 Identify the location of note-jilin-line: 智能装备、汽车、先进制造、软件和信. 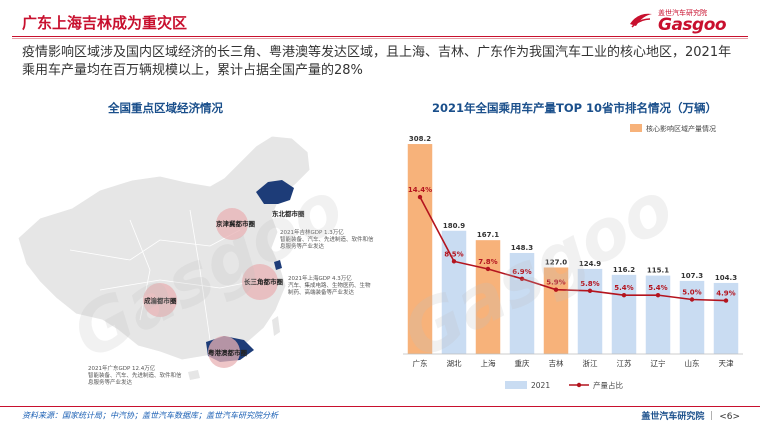
(327, 240).